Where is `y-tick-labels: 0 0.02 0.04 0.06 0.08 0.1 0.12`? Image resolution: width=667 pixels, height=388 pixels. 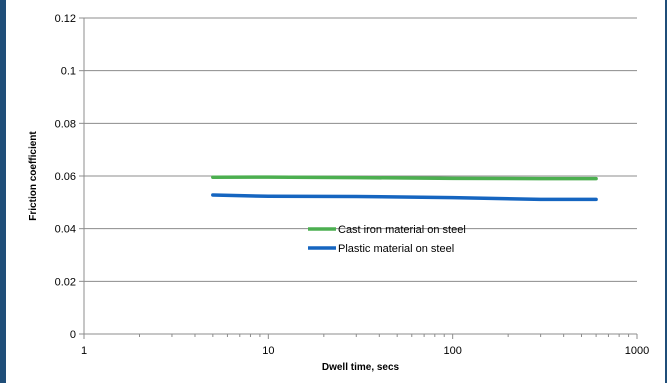
y-tick-labels: 0 0.02 0.04 0.06 0.08 0.1 0.12 is located at coordinates (65, 177).